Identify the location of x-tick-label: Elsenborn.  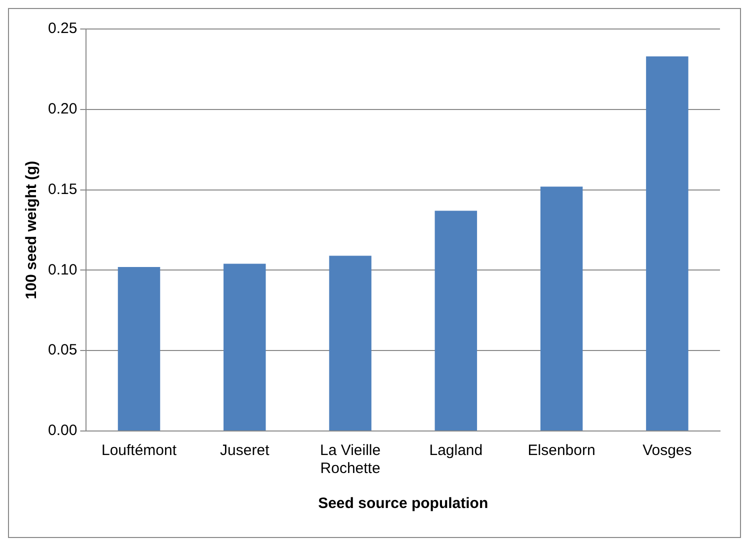
(562, 451).